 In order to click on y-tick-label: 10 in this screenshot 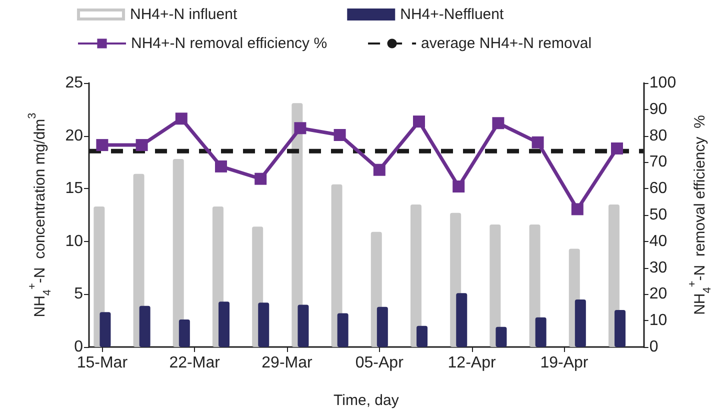, I will do `click(74, 241)`.